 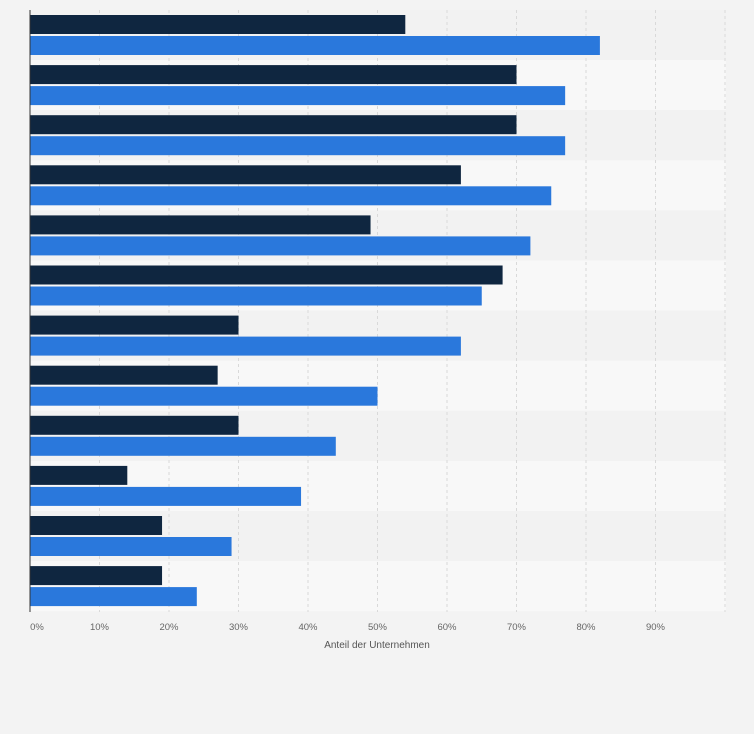 What do you see at coordinates (37, 627) in the screenshot?
I see `x-tick-label: 0%` at bounding box center [37, 627].